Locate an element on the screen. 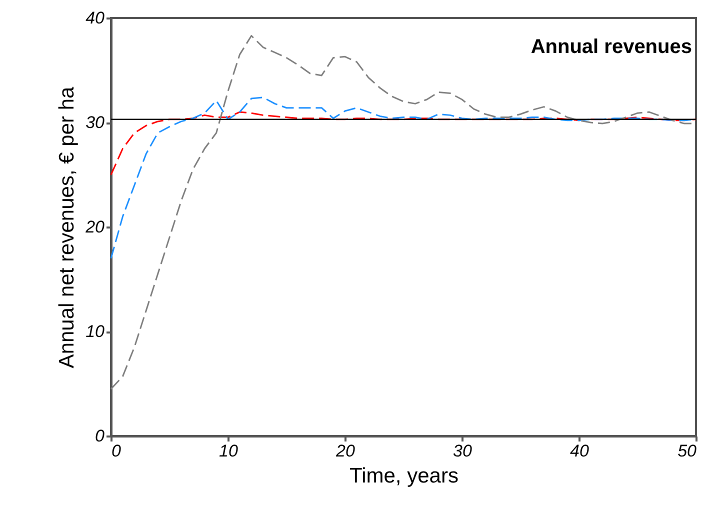 The height and width of the screenshot is (517, 712). x-tick-label: 10 is located at coordinates (228, 451).